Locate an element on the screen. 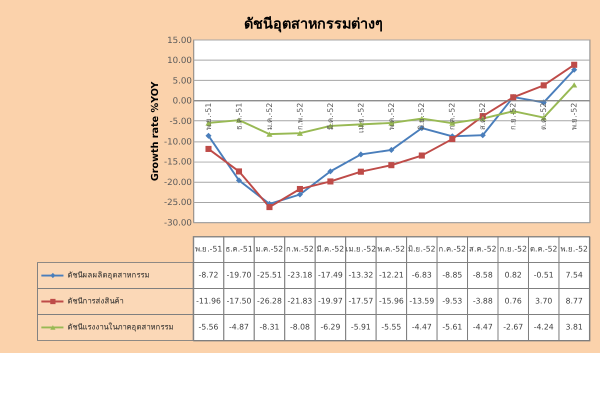 This screenshot has height=406, width=600. y-tick-label: 5.00 is located at coordinates (182, 81).